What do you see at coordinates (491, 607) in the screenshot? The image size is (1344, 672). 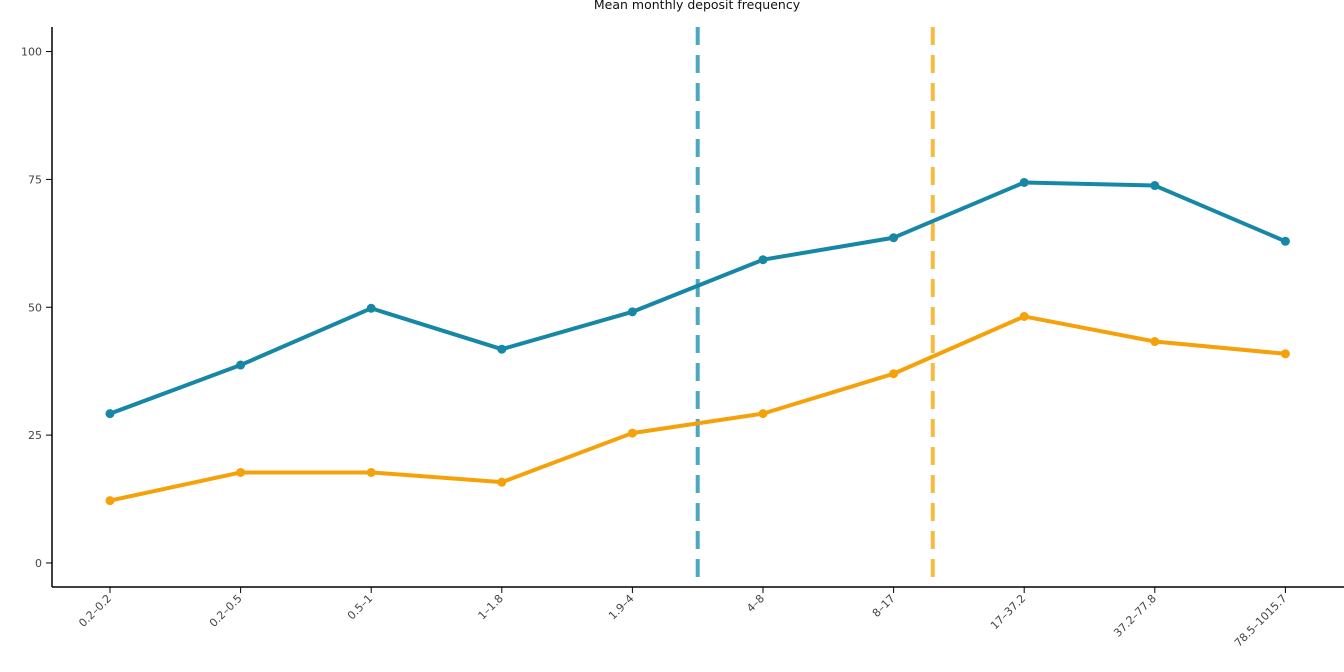 I see `x-tick-label: 1–1.8` at bounding box center [491, 607].